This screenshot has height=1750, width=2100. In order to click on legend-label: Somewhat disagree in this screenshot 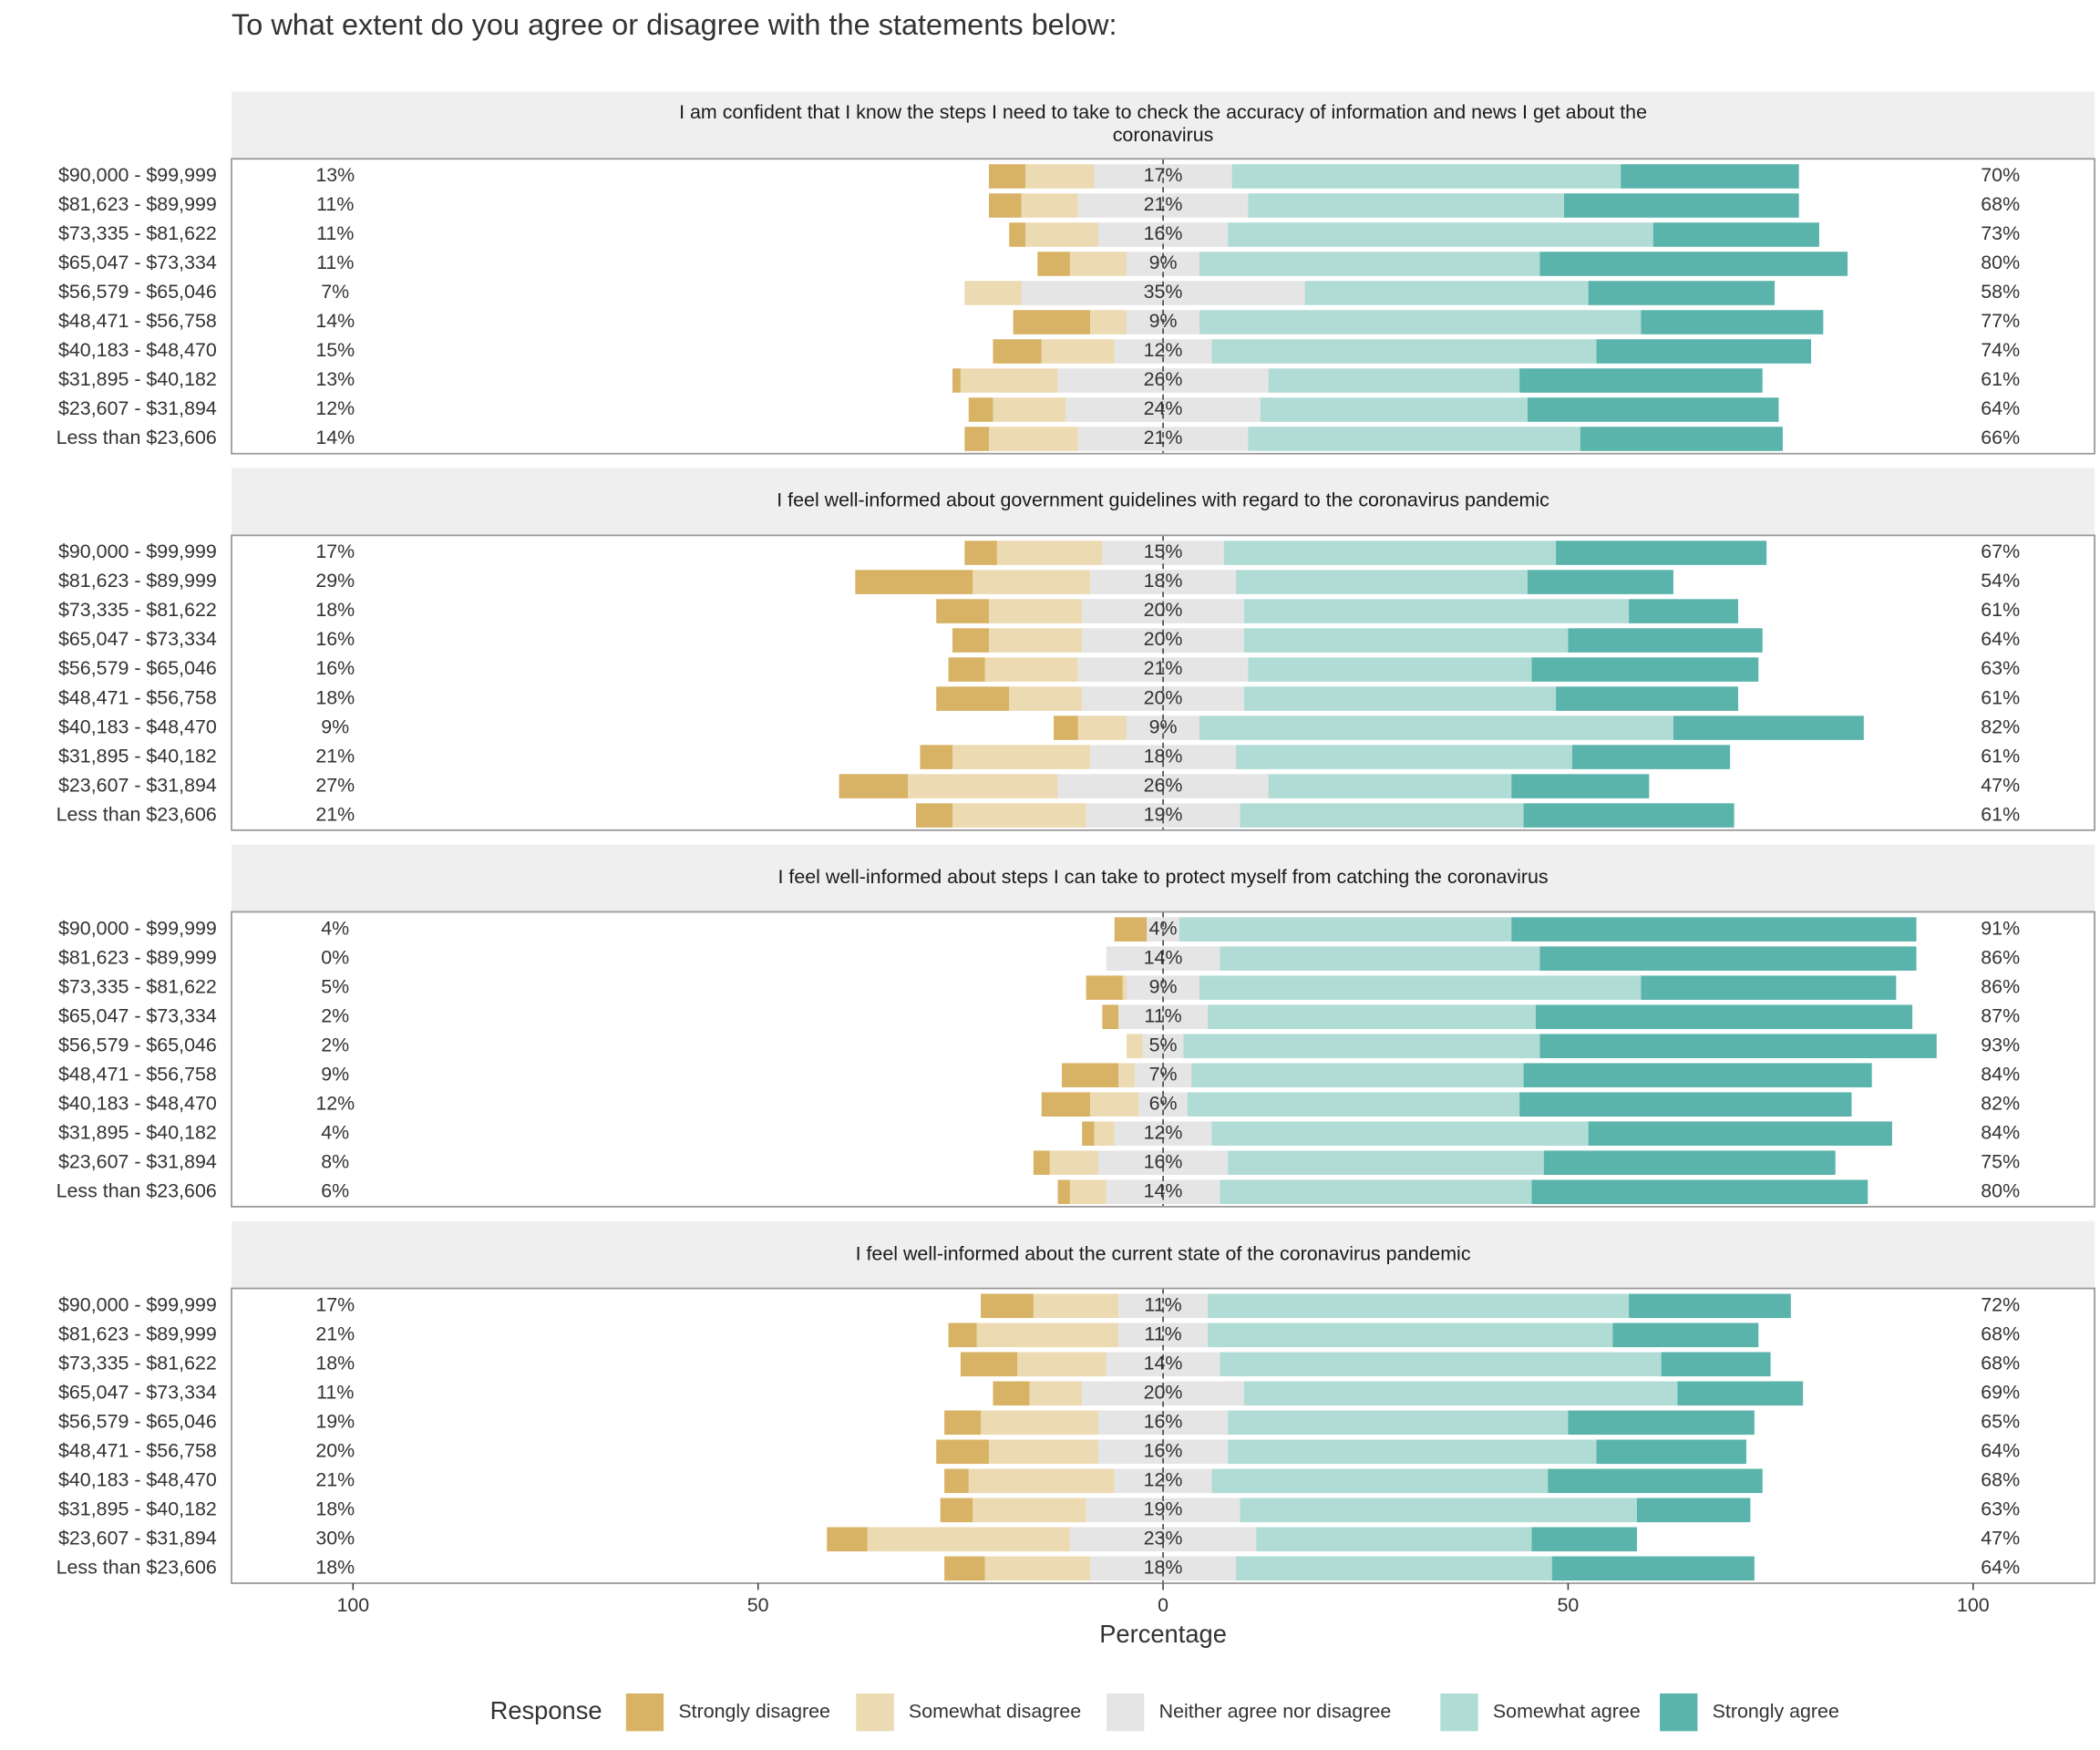, I will do `click(995, 1711)`.